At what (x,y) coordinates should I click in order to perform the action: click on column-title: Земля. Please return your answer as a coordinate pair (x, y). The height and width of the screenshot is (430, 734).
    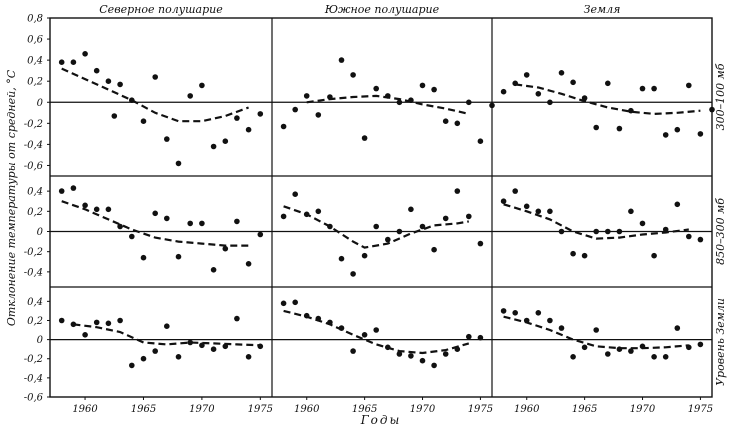
    Looking at the image, I should click on (602, 9).